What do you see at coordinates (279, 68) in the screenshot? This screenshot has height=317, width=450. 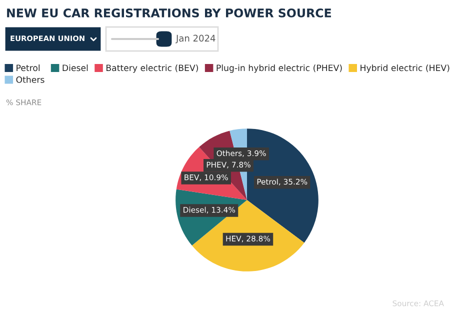 I see `legend-label: Plug-in hybrid electric (PHEV)` at bounding box center [279, 68].